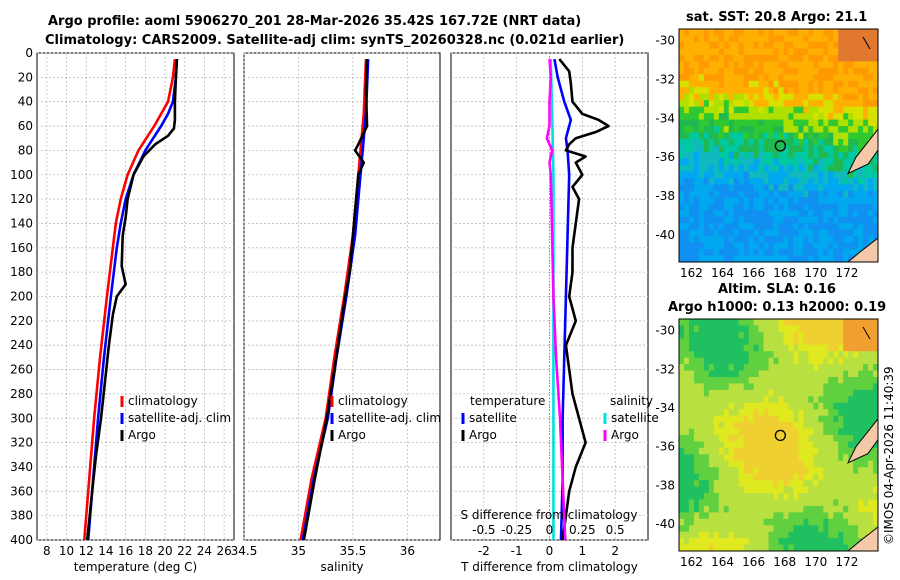 This screenshot has height=580, width=900. What do you see at coordinates (21, 175) in the screenshot?
I see `y-tick-label: 100` at bounding box center [21, 175].